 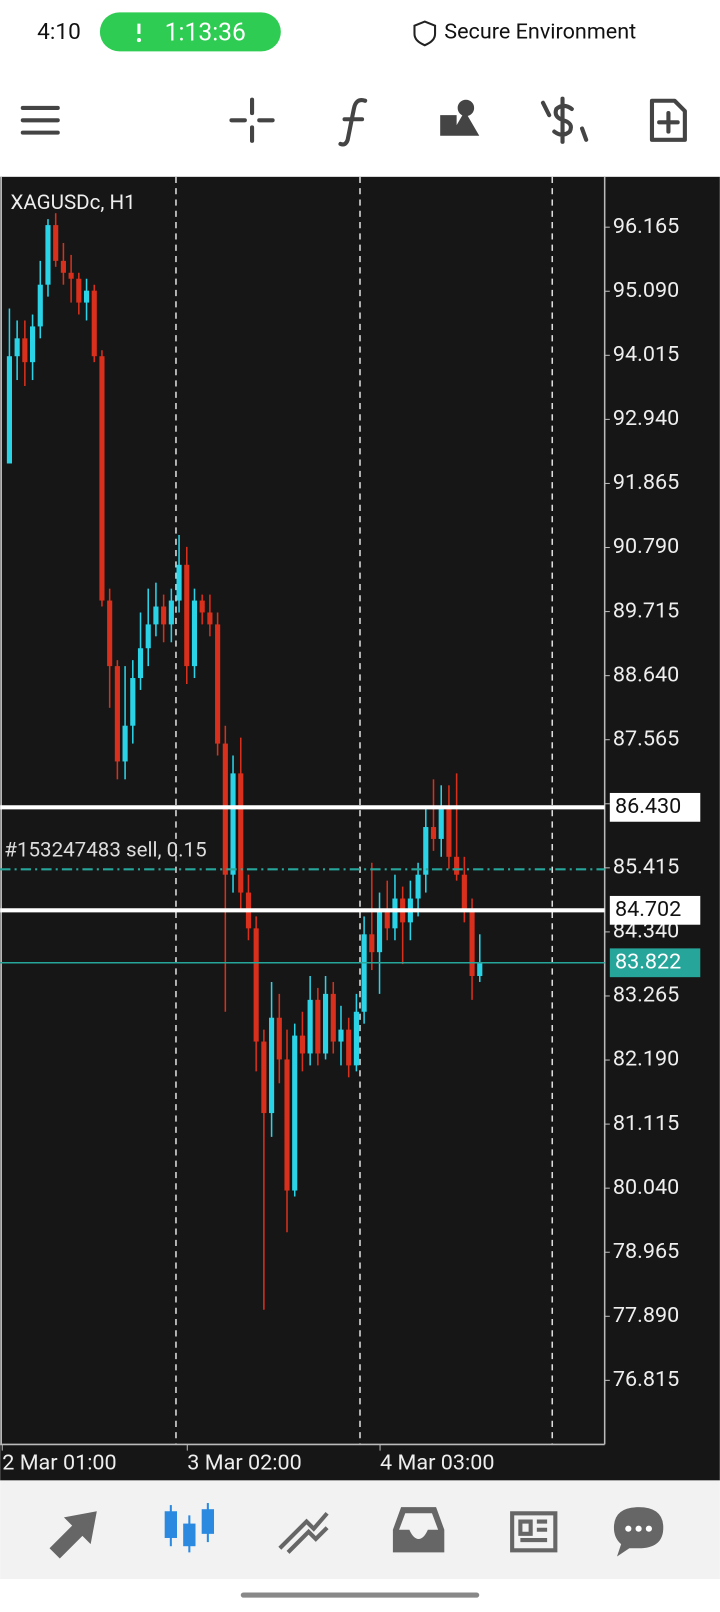 I want to click on bottom-nav-icons, so click(x=356, y=1531).